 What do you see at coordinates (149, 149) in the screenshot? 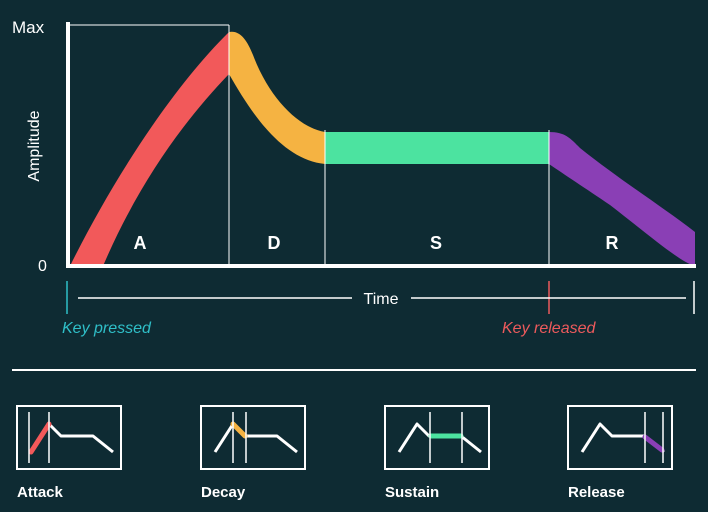
I see `attack-band` at bounding box center [149, 149].